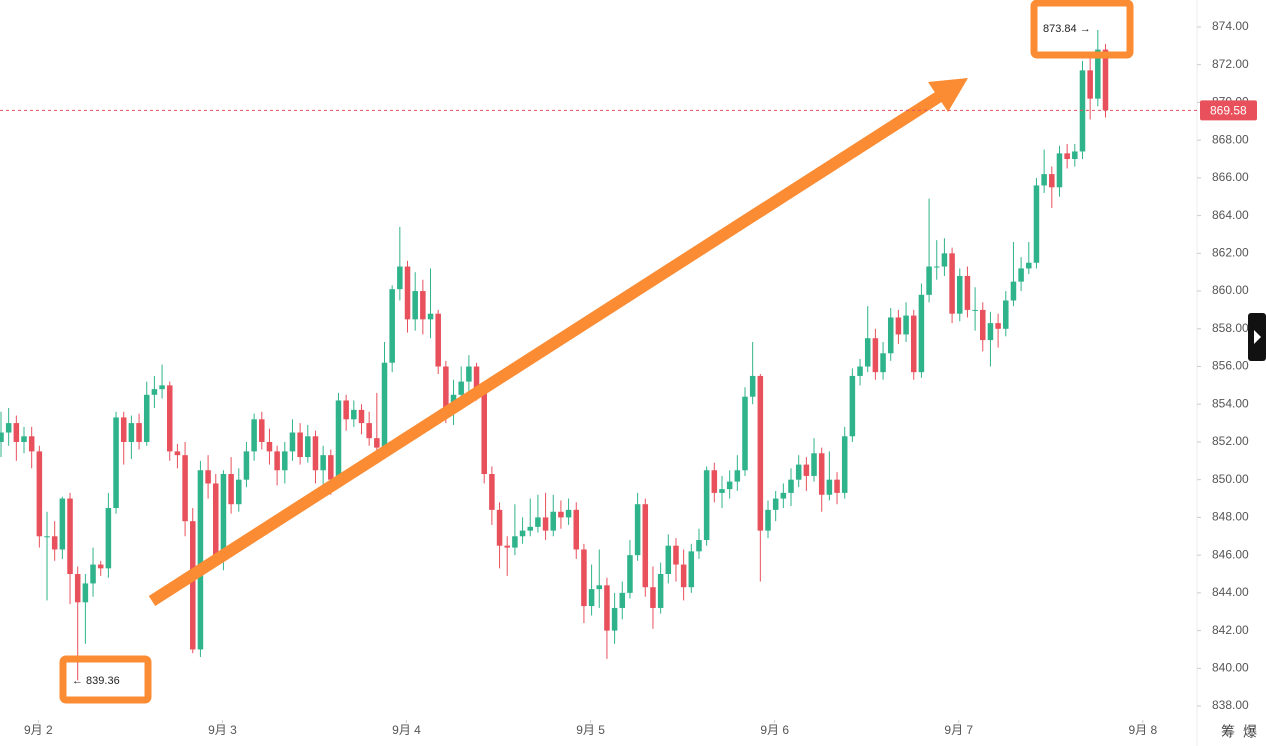  Describe the element at coordinates (590, 730) in the screenshot. I see `x-tick-label: 9月 5` at that location.